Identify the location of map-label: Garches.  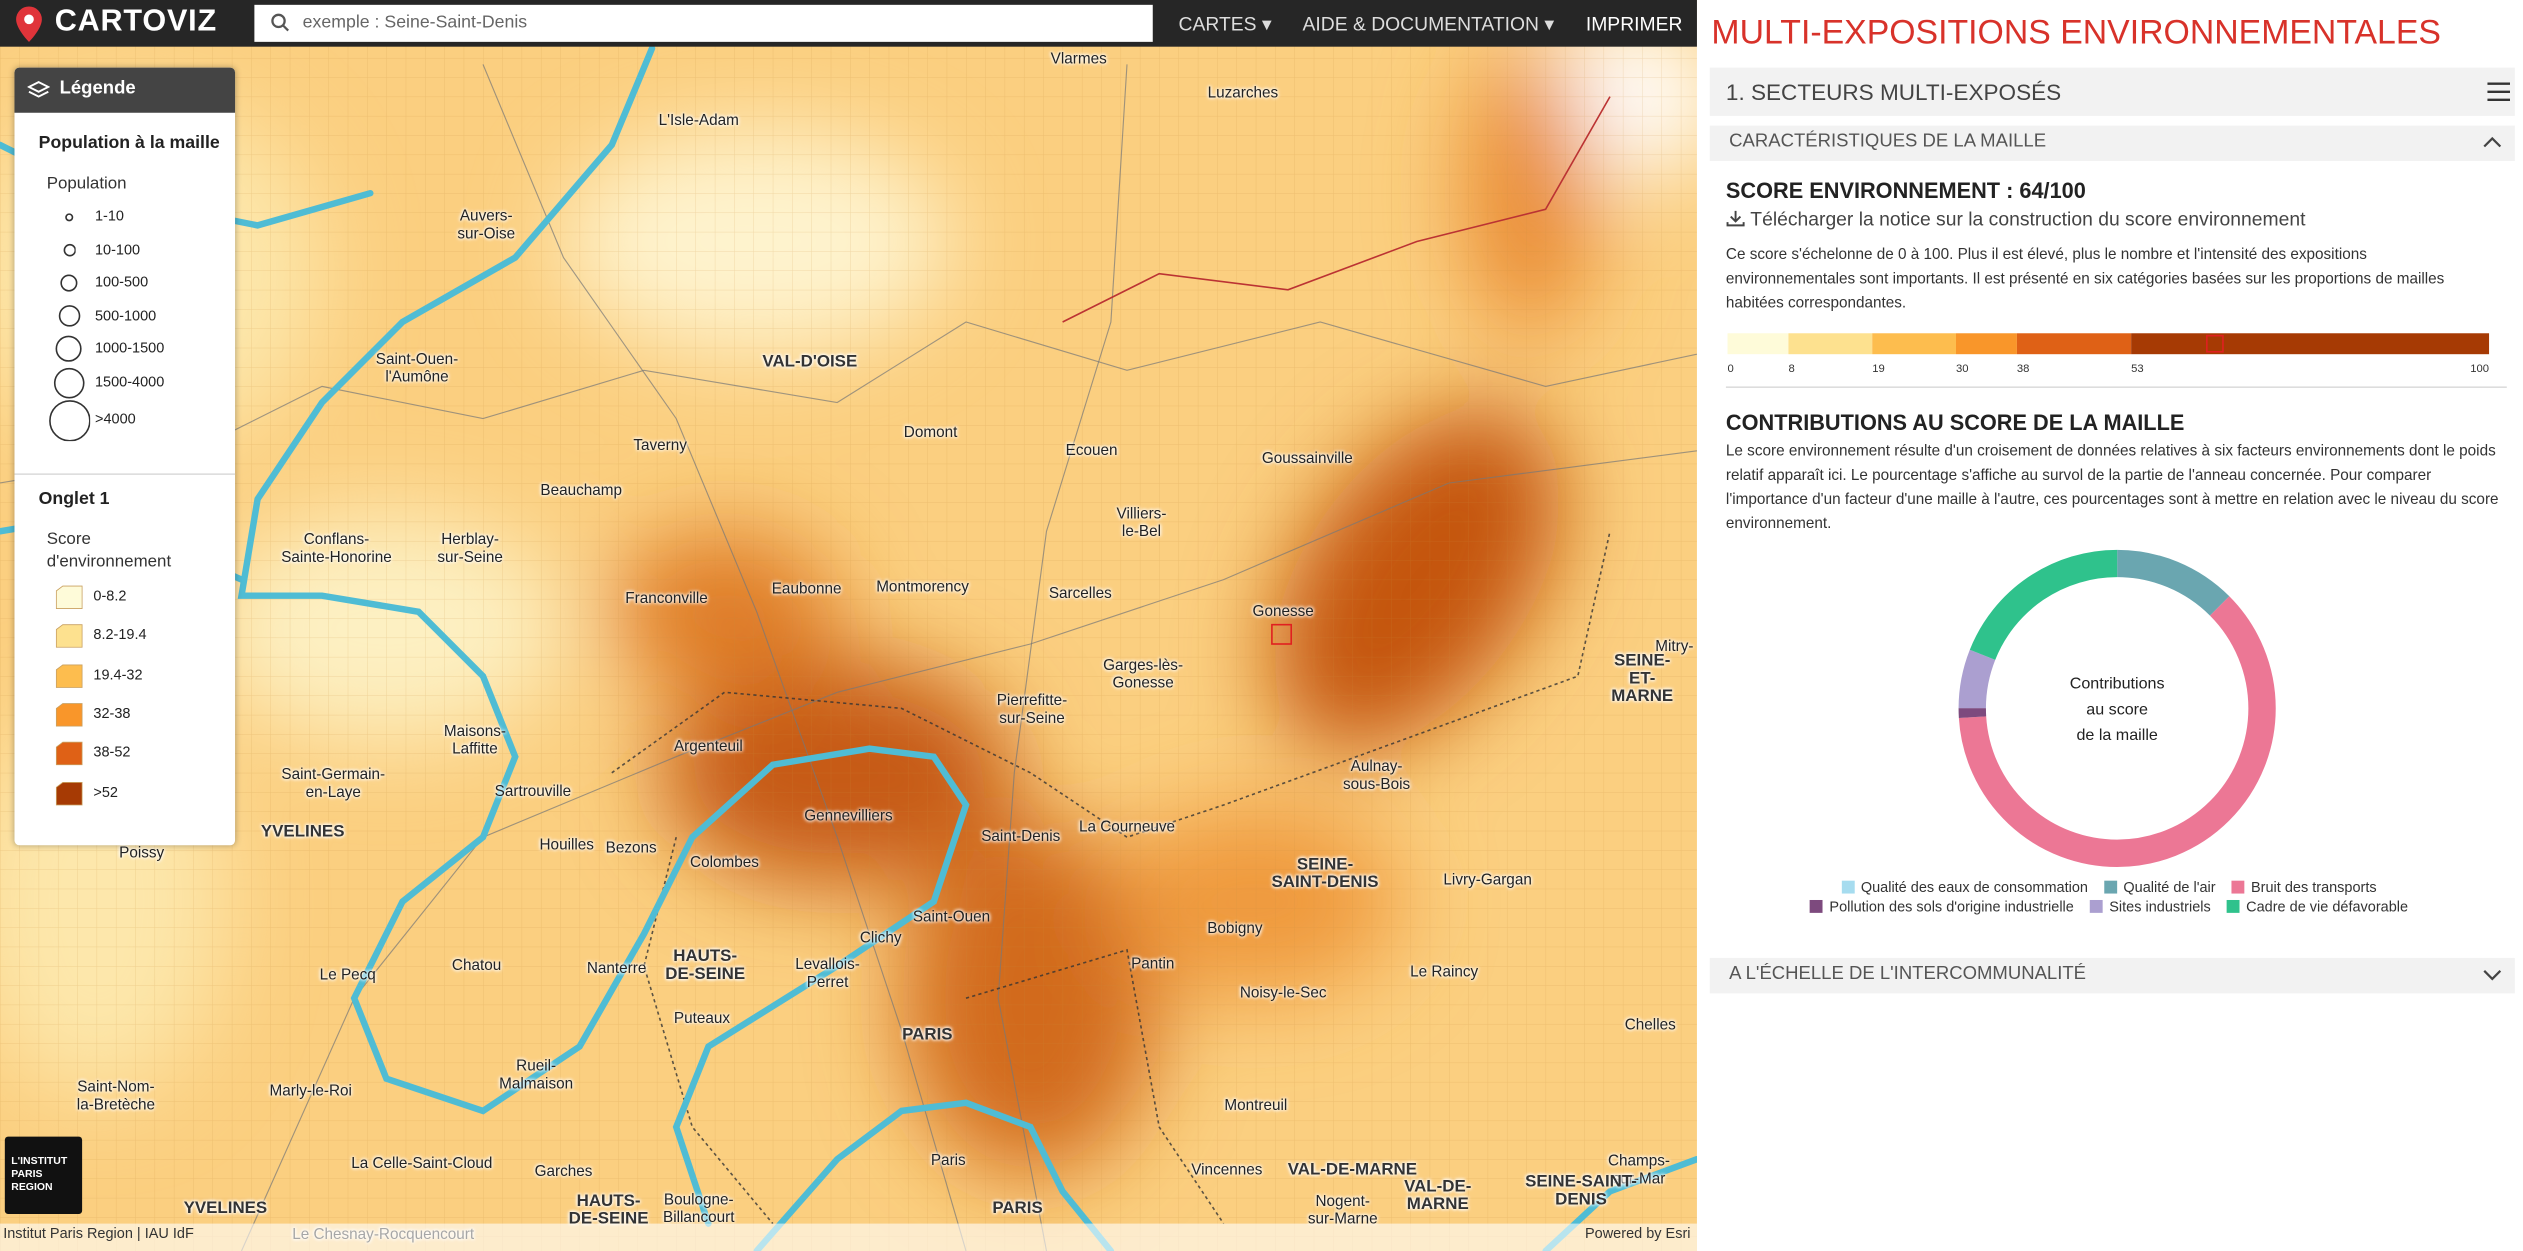
(563, 1172).